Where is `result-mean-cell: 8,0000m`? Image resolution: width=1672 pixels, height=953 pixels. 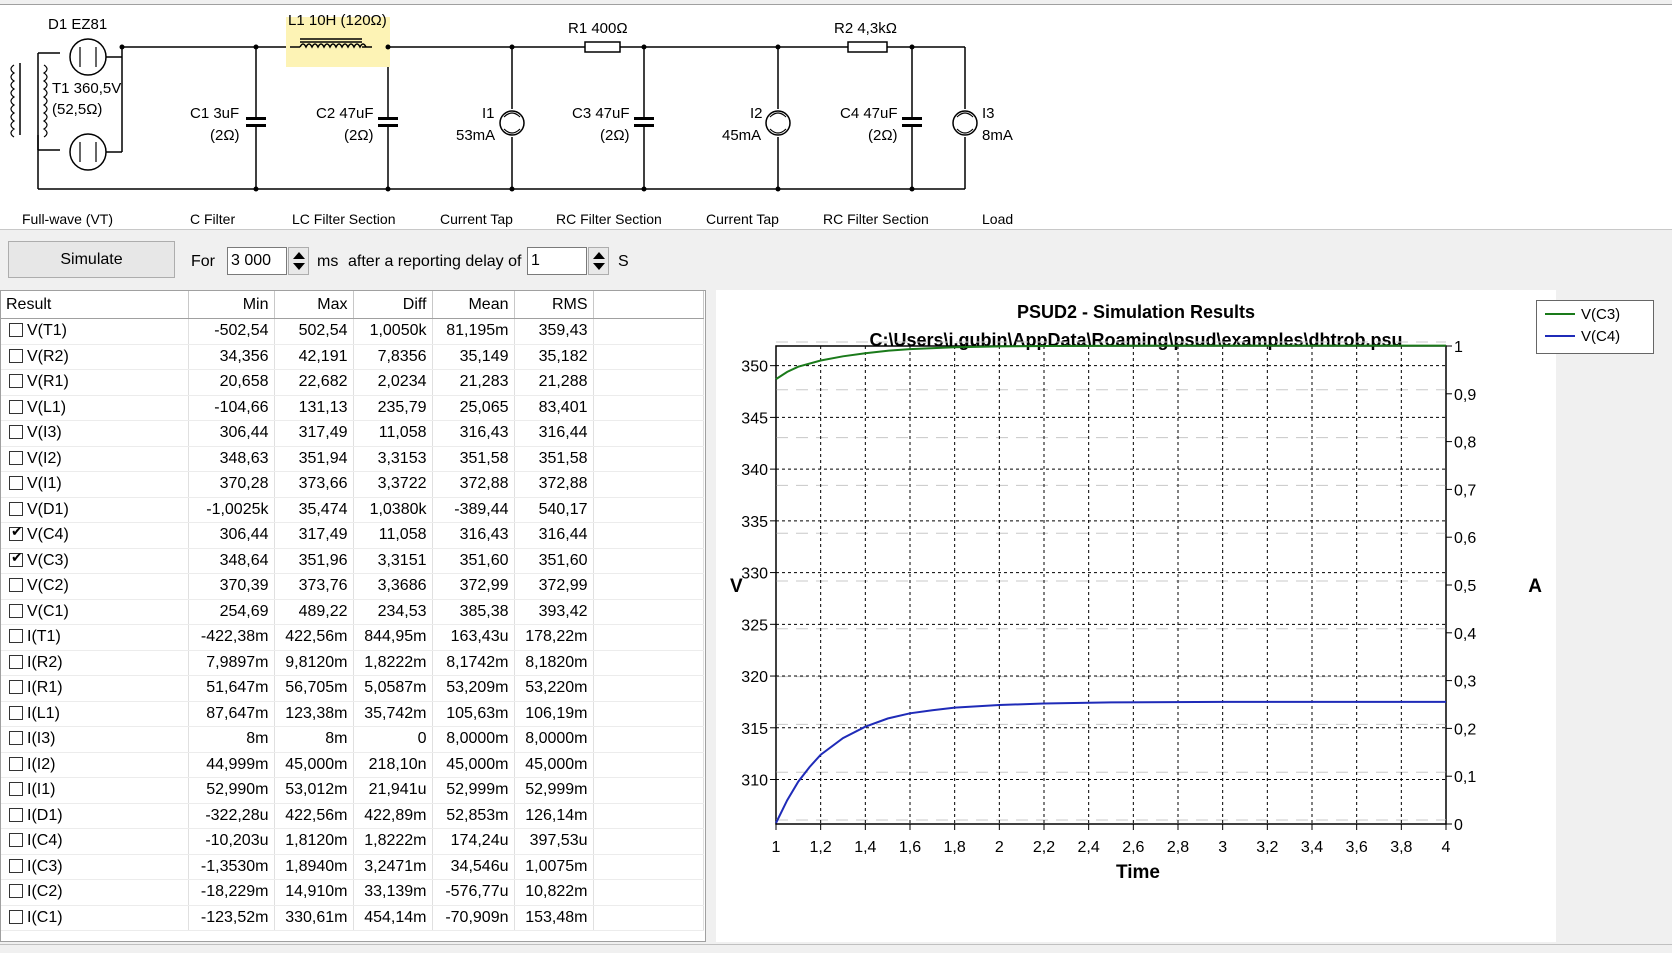
result-mean-cell: 8,0000m is located at coordinates (473, 739).